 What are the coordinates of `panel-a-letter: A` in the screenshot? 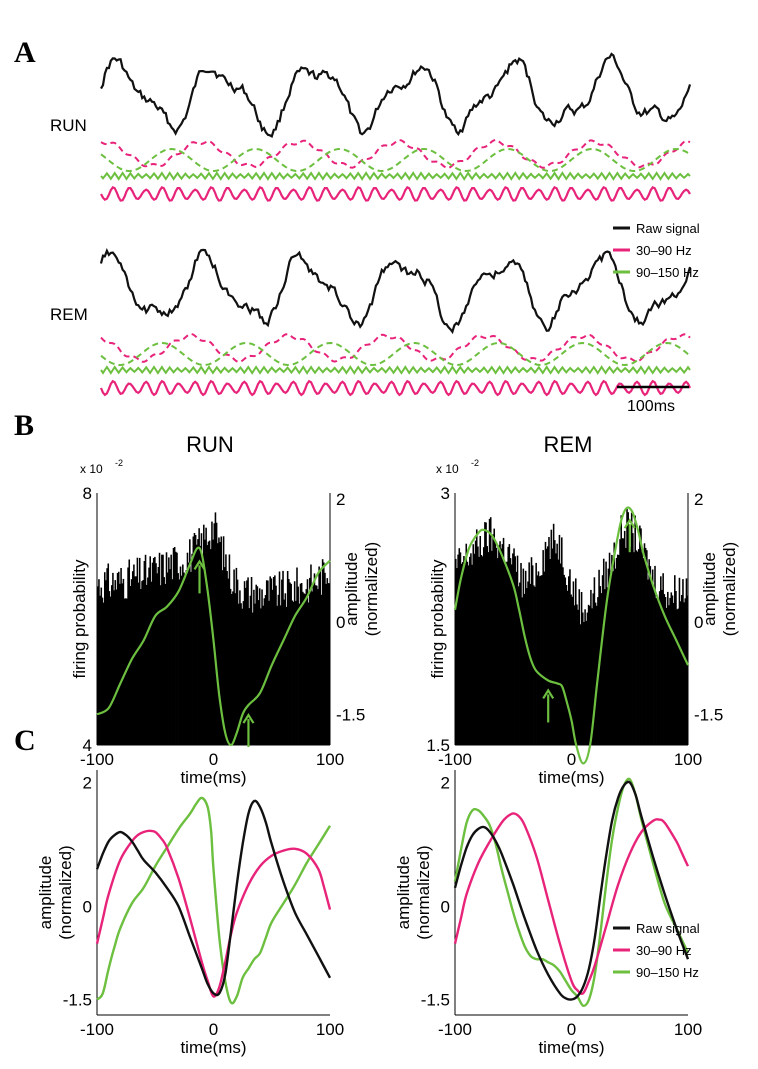 It's located at (25, 52).